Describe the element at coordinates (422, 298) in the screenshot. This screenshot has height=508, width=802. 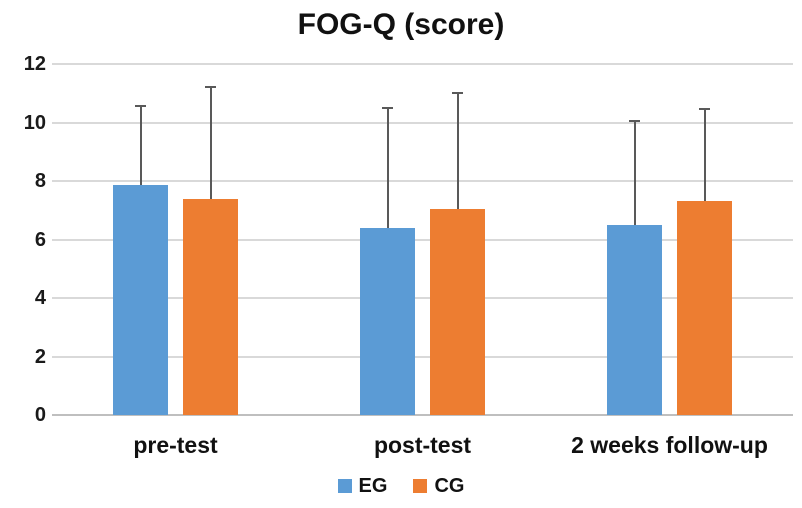
I see `gridline-y4` at that location.